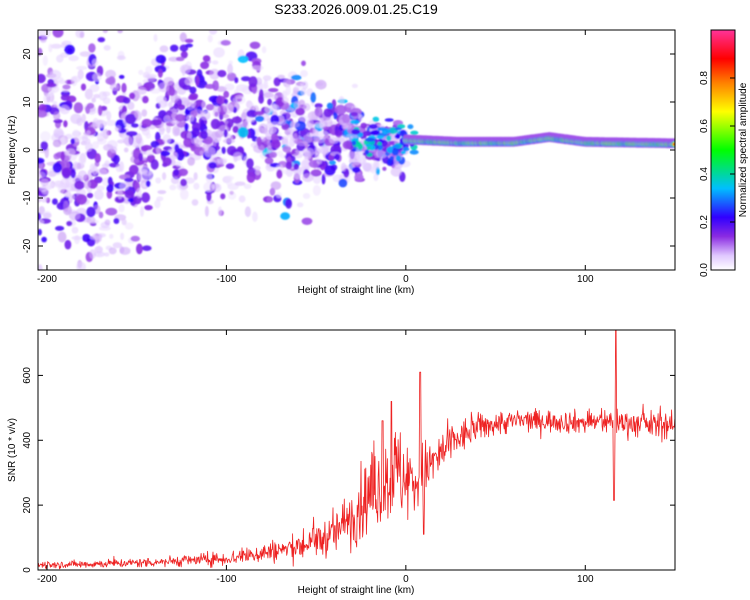 Image resolution: width=750 pixels, height=600 pixels. Describe the element at coordinates (585, 579) in the screenshot. I see `bot-xticks-label-3: 100` at that location.